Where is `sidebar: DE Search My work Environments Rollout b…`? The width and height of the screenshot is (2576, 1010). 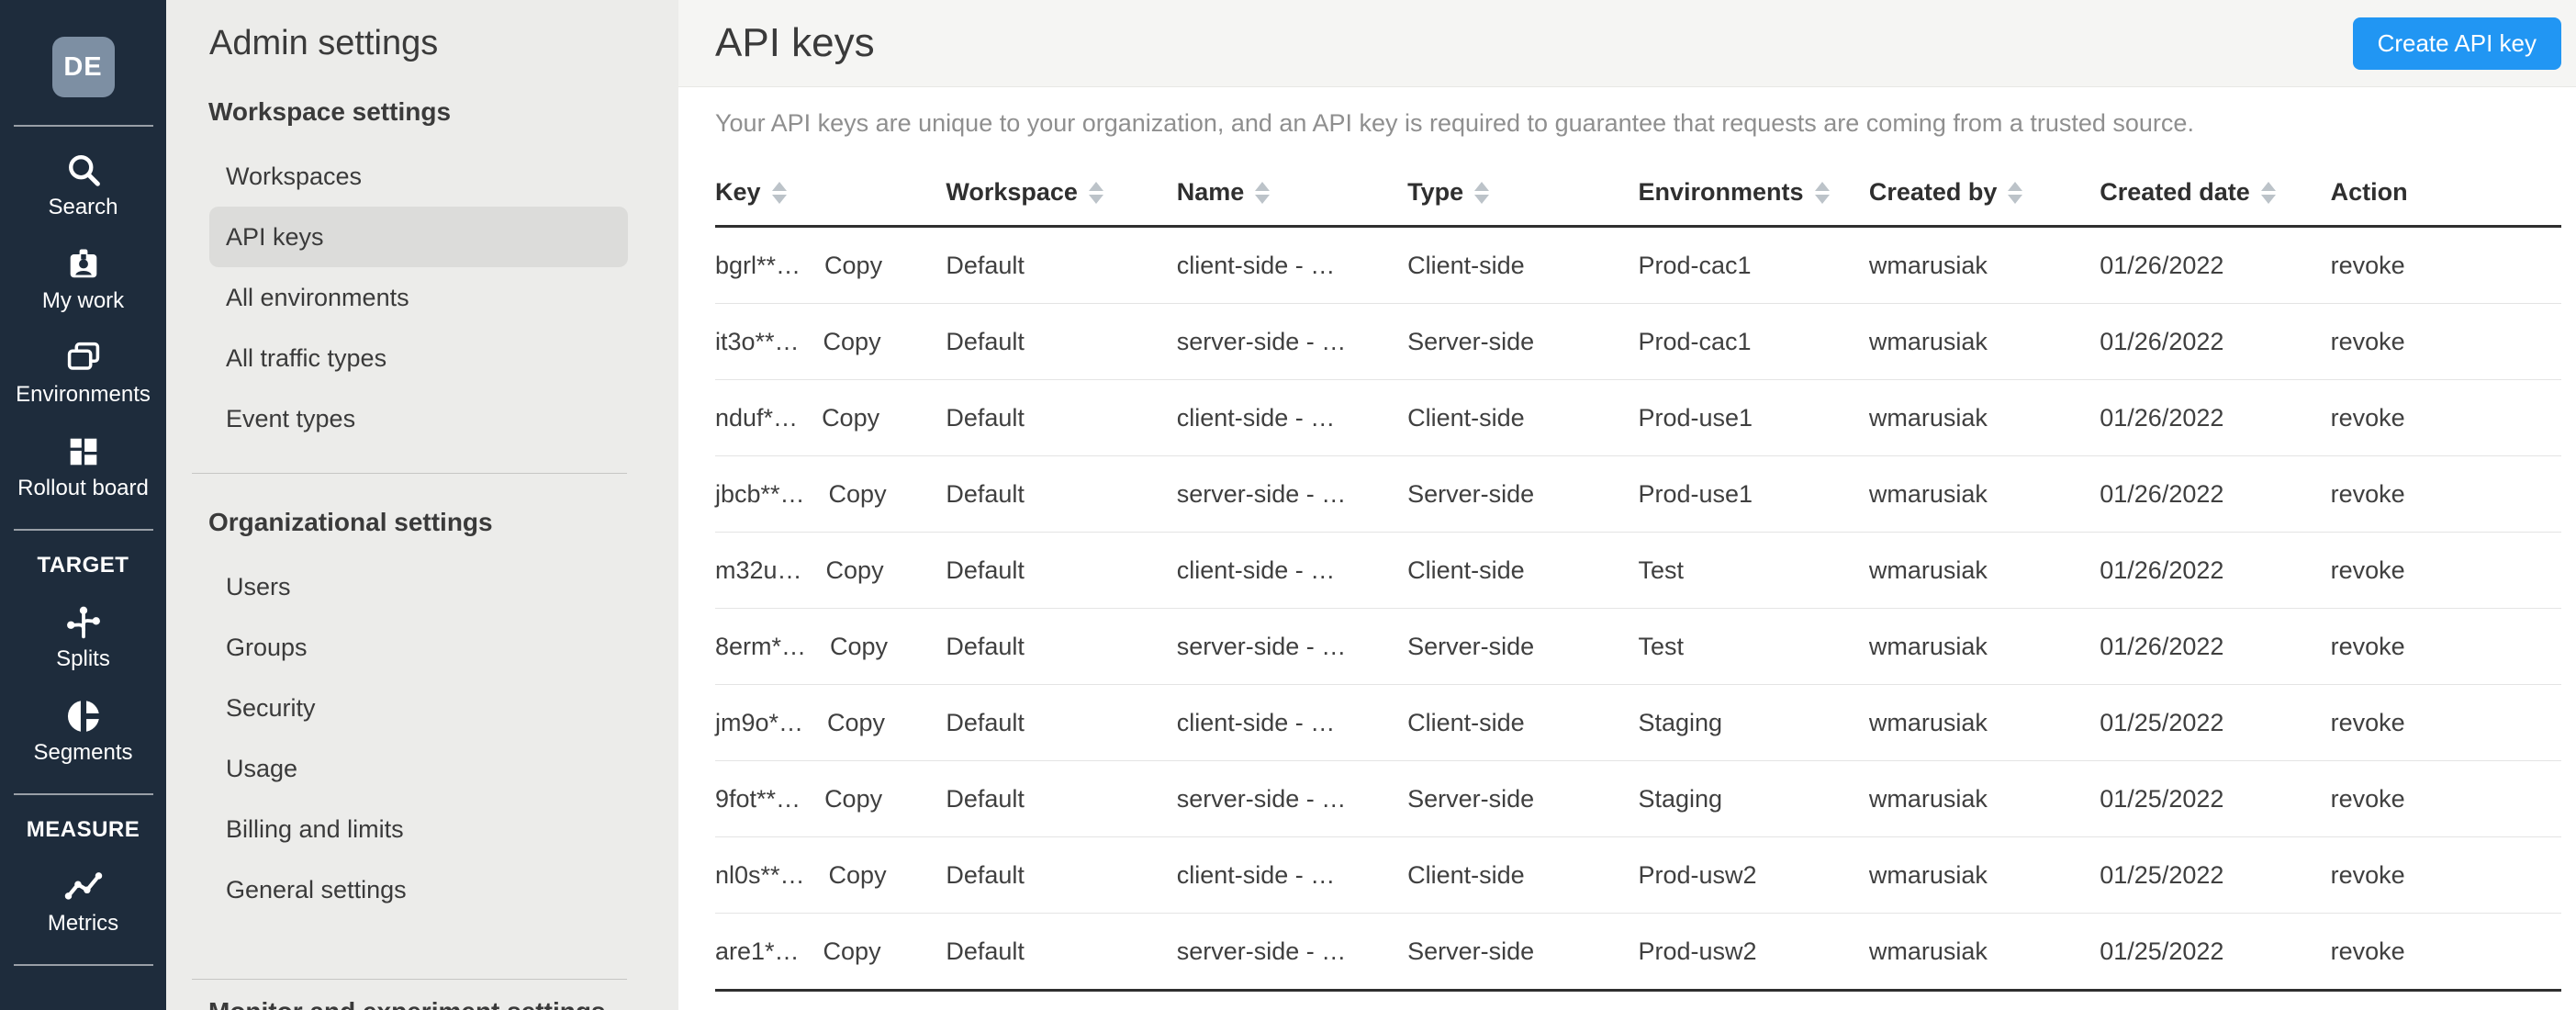 sidebar: DE Search My work Environments Rollout b… is located at coordinates (83, 505).